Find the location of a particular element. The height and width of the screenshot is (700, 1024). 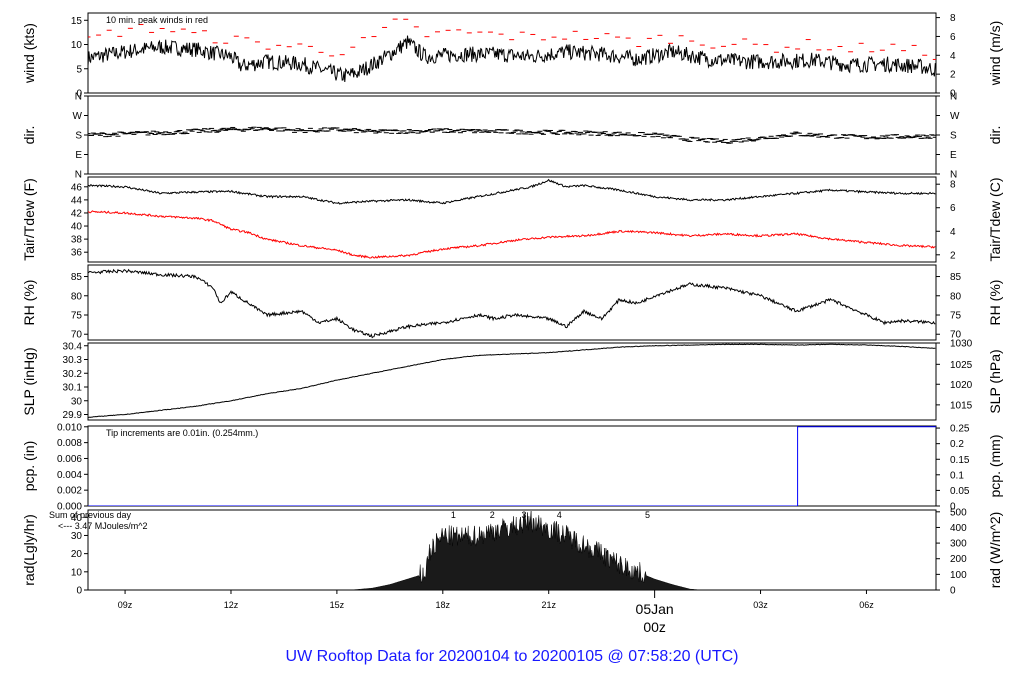

ylabel-right: dir. is located at coordinates (995, 135).